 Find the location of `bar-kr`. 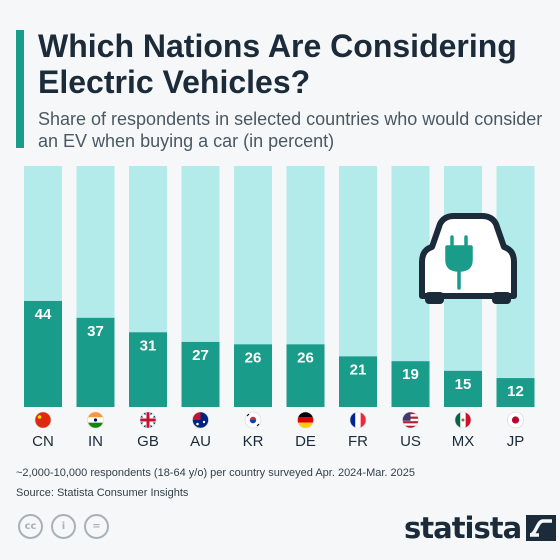

bar-kr is located at coordinates (253, 375).